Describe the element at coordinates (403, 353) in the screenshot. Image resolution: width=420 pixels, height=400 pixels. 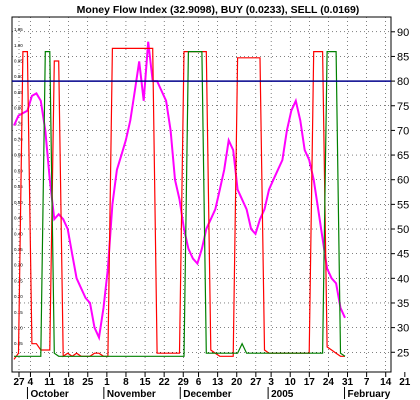
I see `right-tick-label: 25` at that location.